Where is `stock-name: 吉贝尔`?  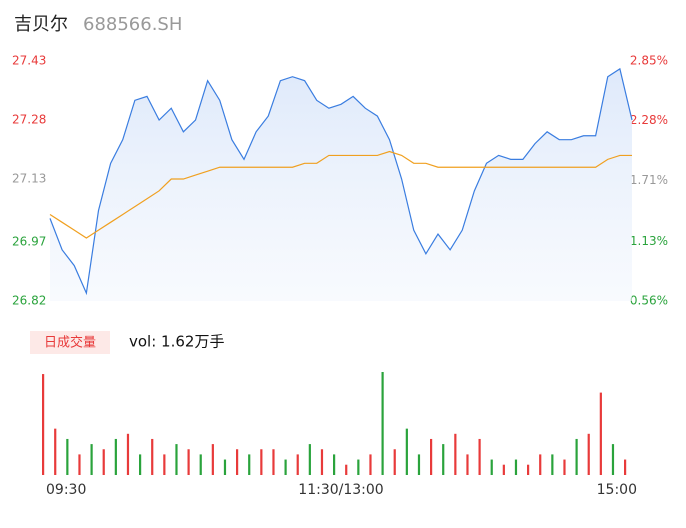 stock-name: 吉贝尔 is located at coordinates (41, 24).